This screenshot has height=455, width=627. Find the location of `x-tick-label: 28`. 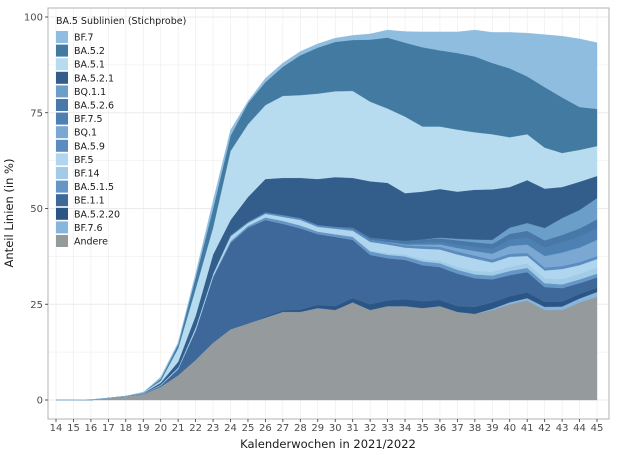

x-tick-label: 28 is located at coordinates (300, 428).